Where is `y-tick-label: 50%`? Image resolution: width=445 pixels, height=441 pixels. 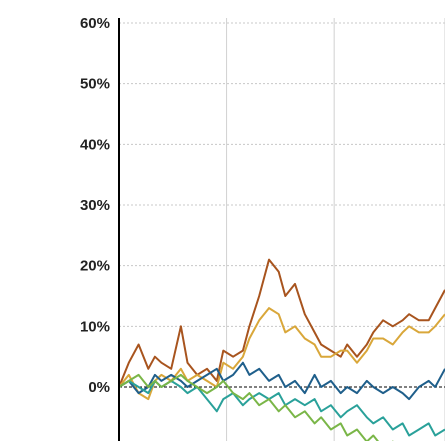 y-tick-label: 50% is located at coordinates (95, 84).